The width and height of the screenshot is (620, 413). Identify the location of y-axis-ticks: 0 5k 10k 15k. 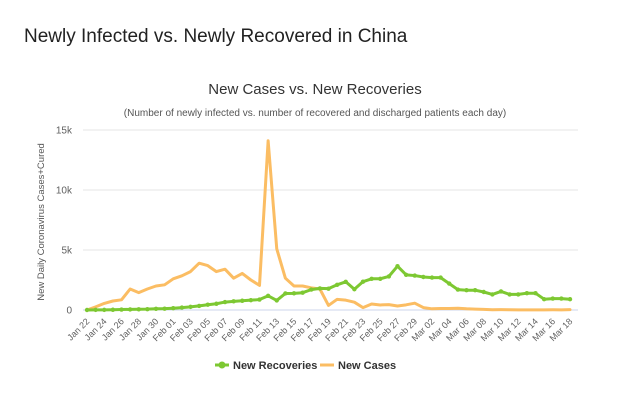
(64, 221).